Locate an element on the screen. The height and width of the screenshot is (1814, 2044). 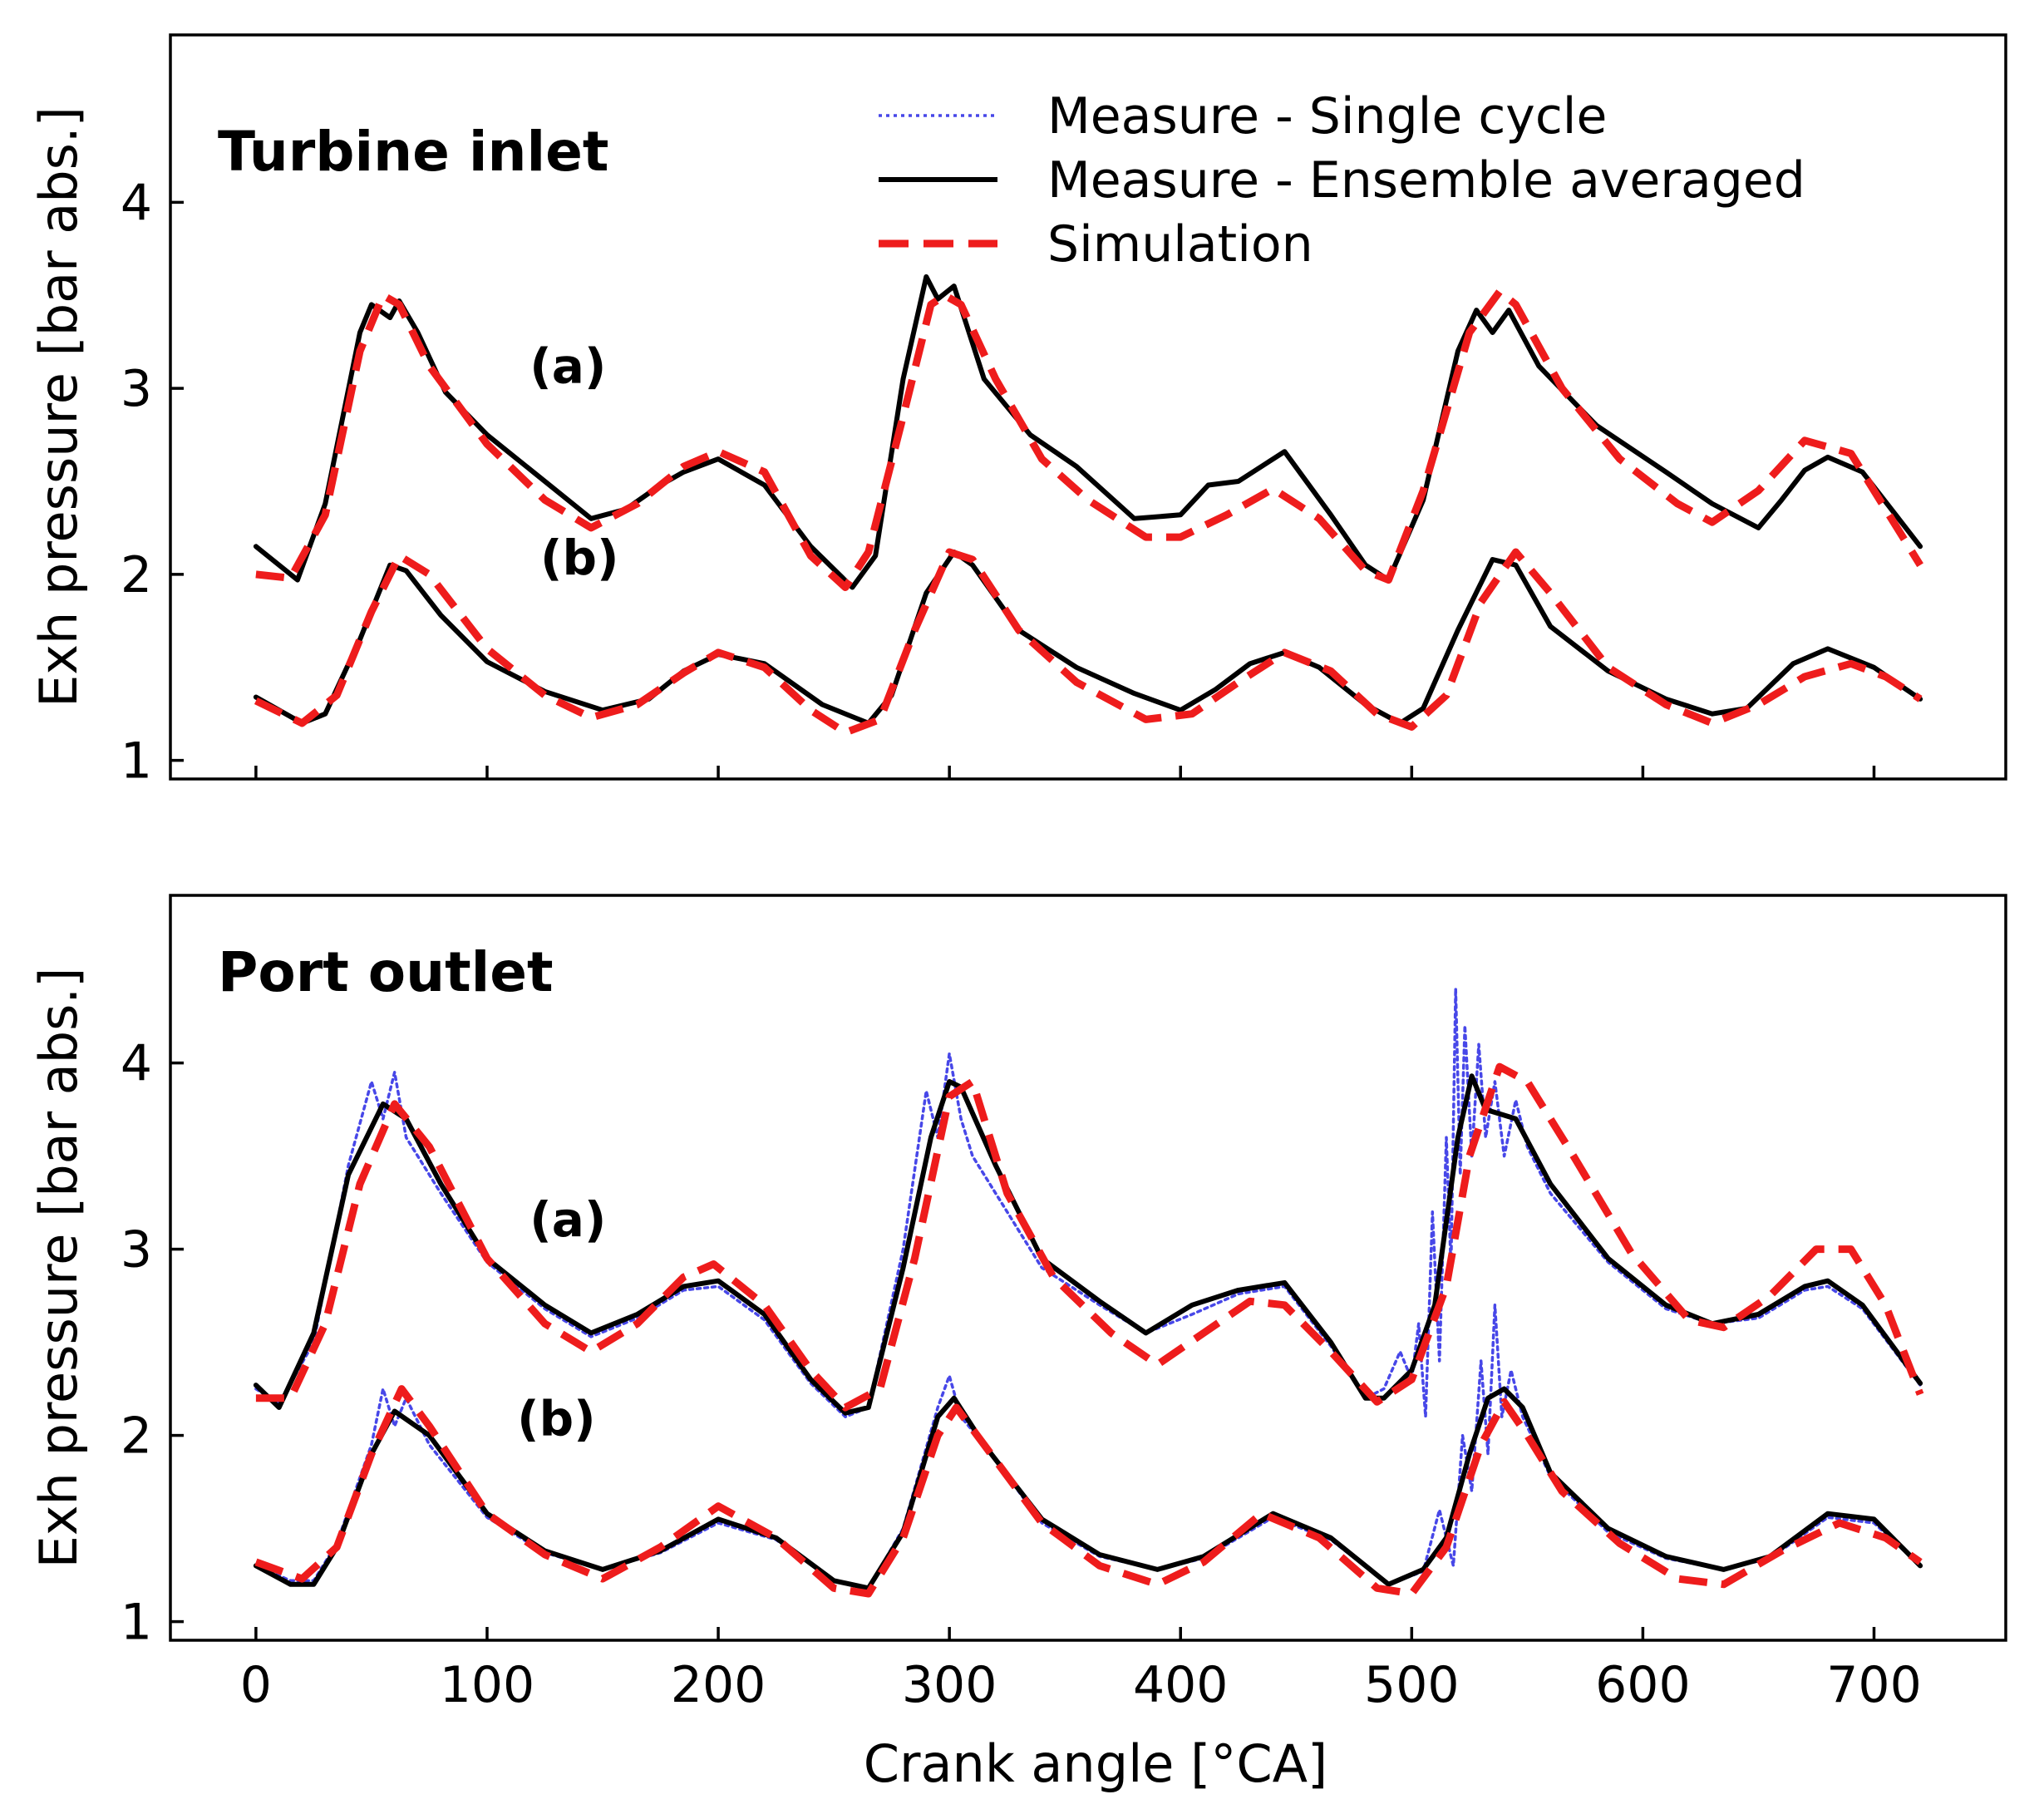
port-outlet-y-tick-label: 4 is located at coordinates (136, 1064).